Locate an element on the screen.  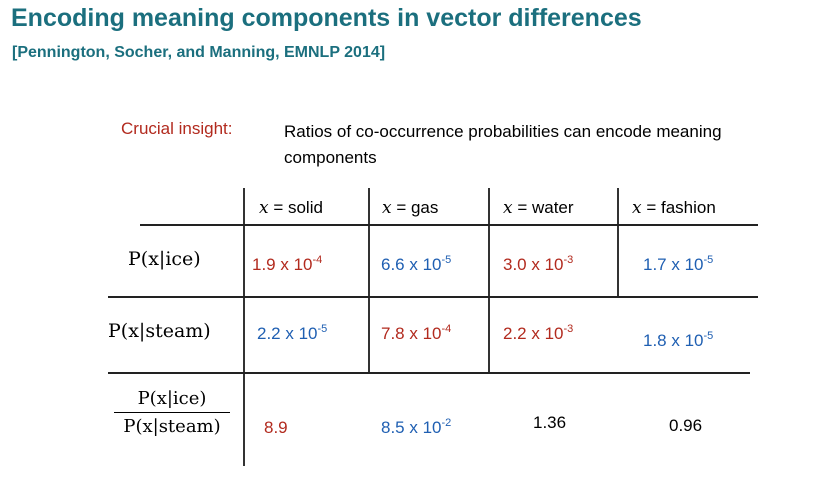
column-header-water: x = water is located at coordinates (538, 208).